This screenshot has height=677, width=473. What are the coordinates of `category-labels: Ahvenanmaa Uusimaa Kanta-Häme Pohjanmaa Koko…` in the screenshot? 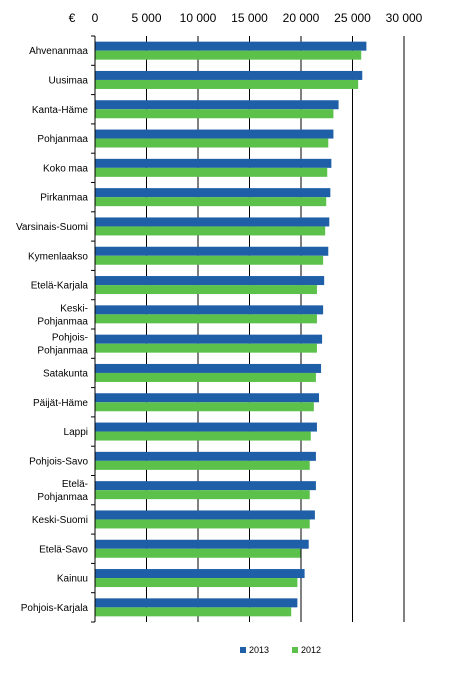 It's located at (52, 330).